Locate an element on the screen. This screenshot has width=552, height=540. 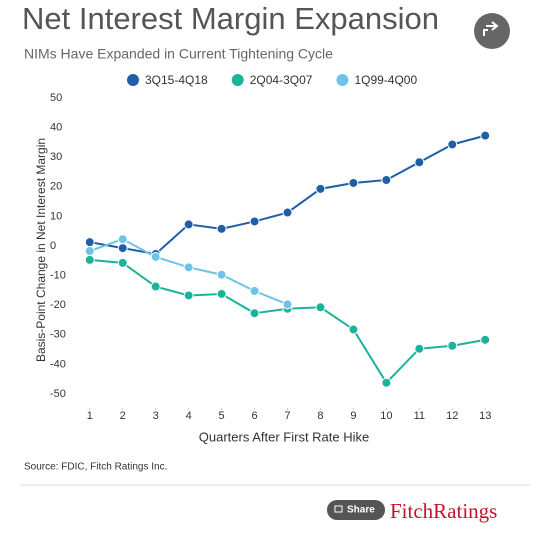
x-tick-label: 7 is located at coordinates (287, 416).